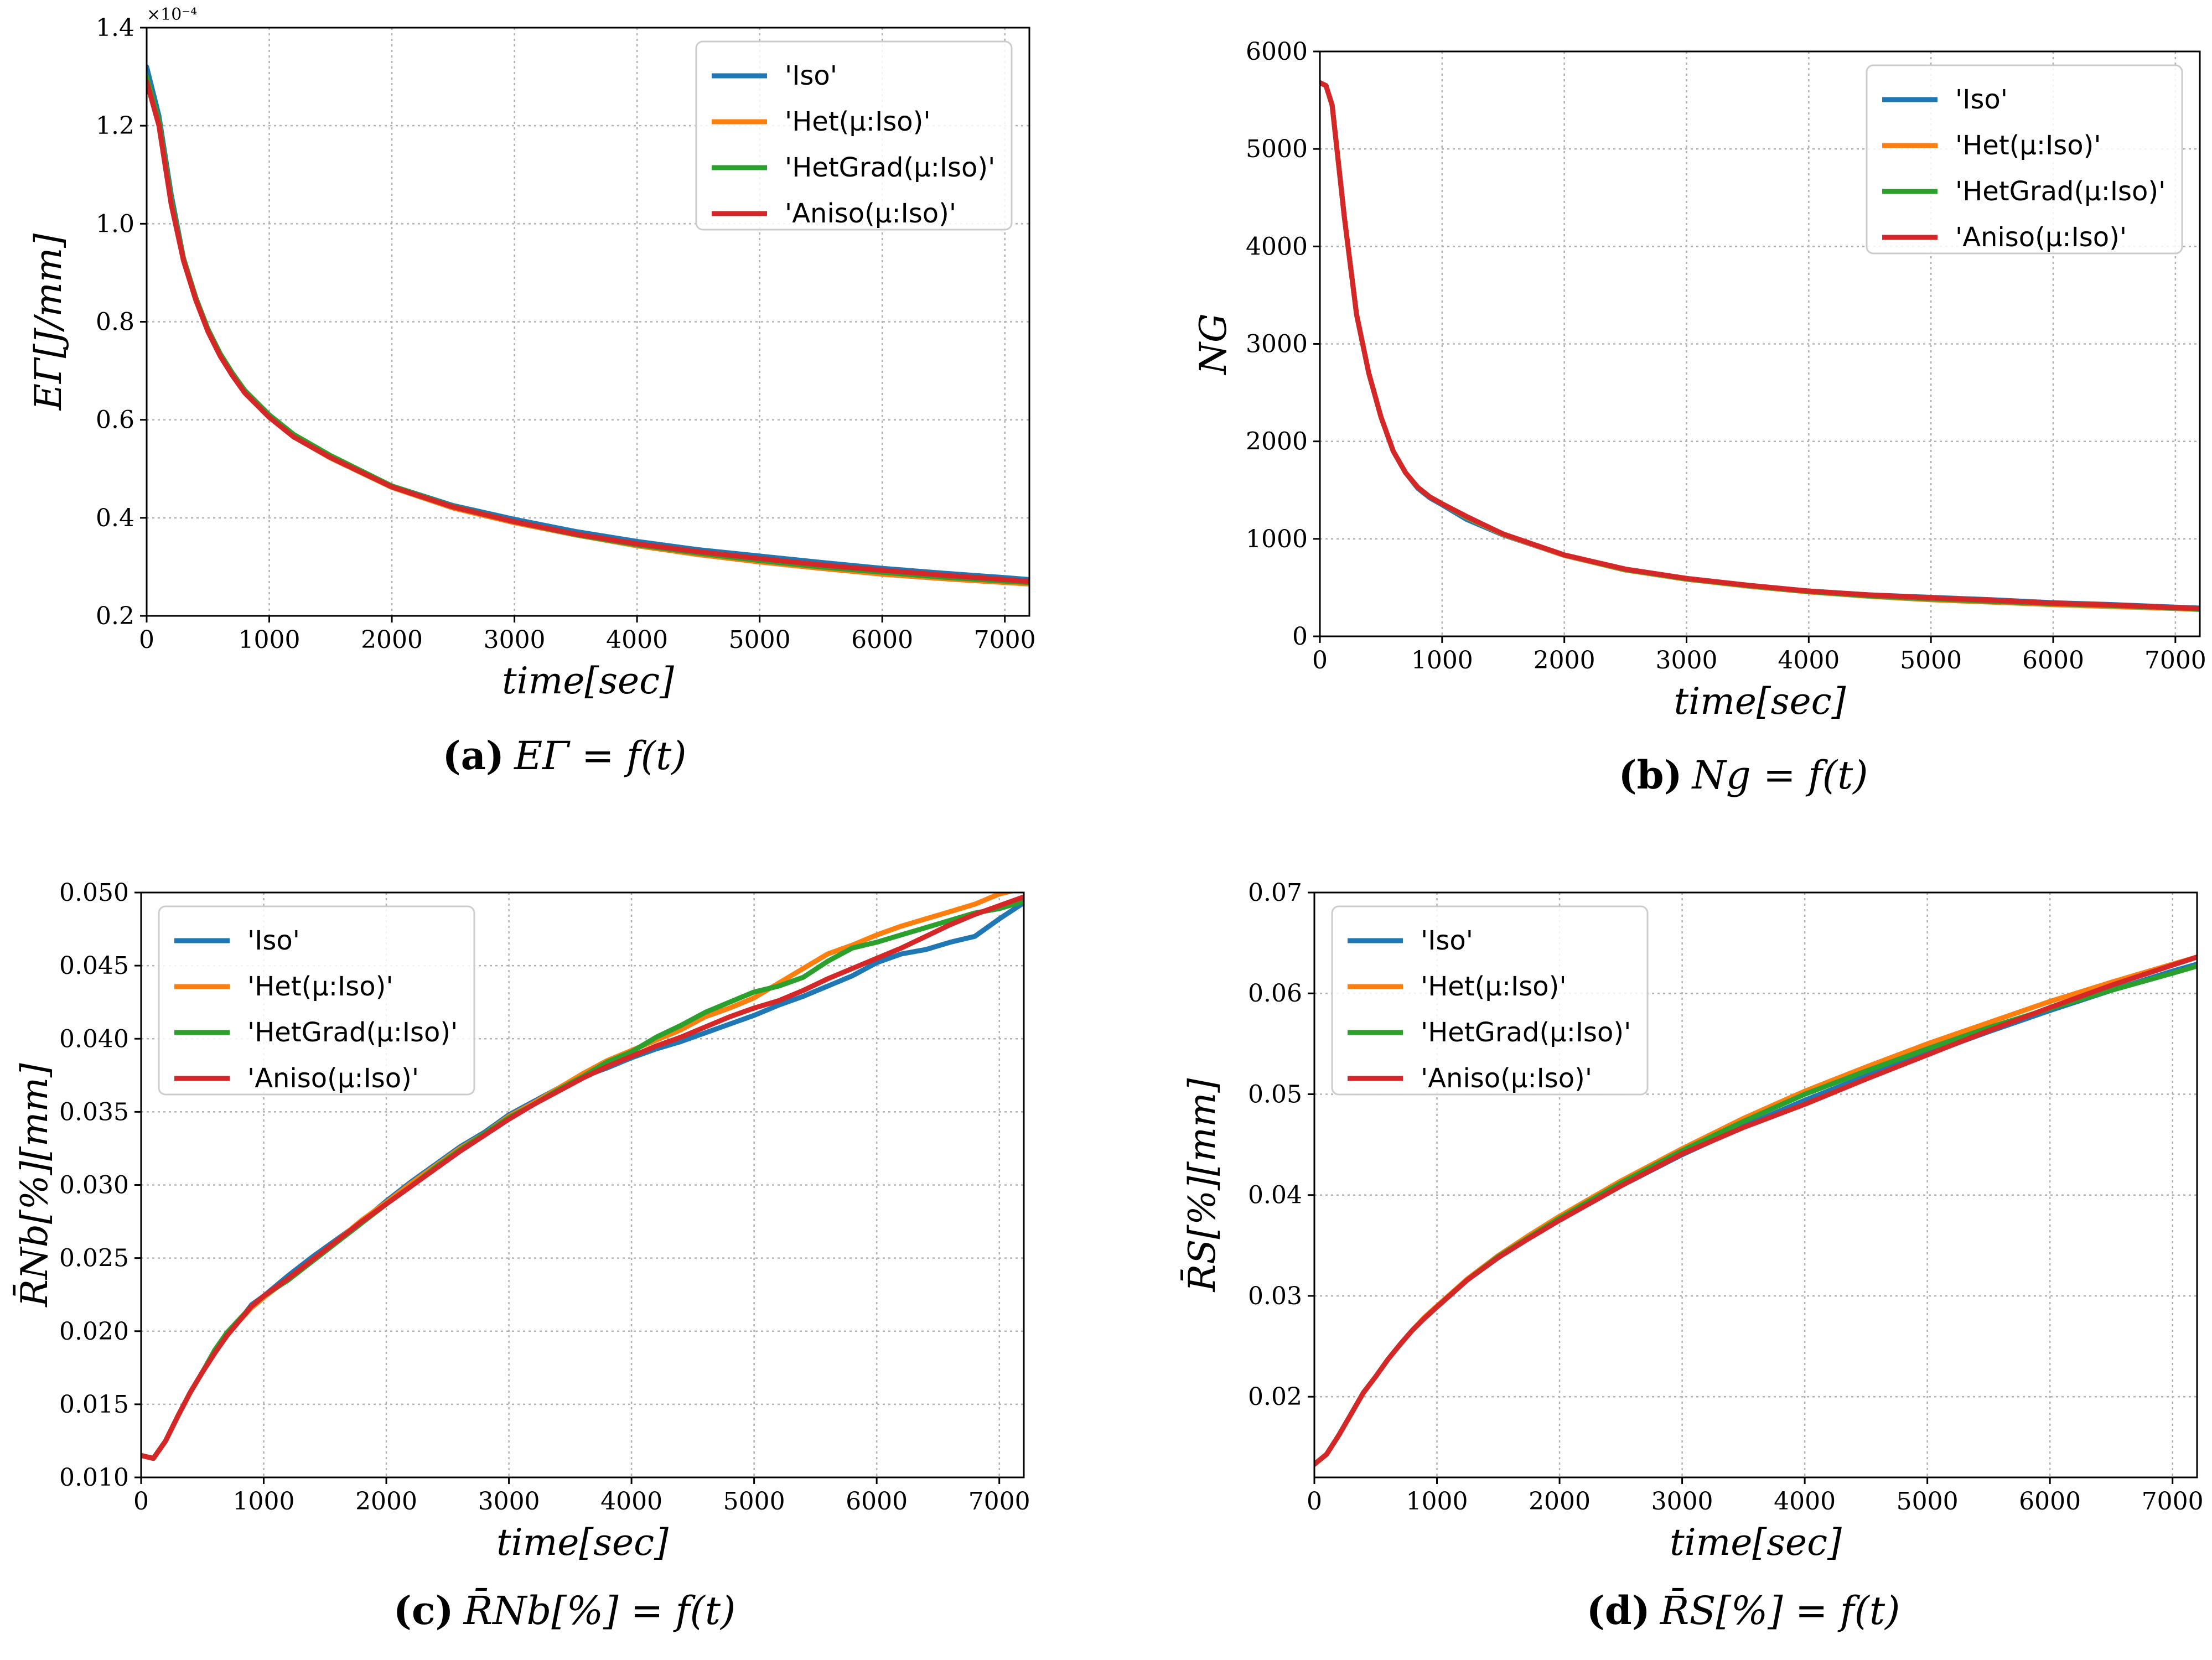  I want to click on caption: (d) R̄S[%] = f(t), so click(1743, 1611).